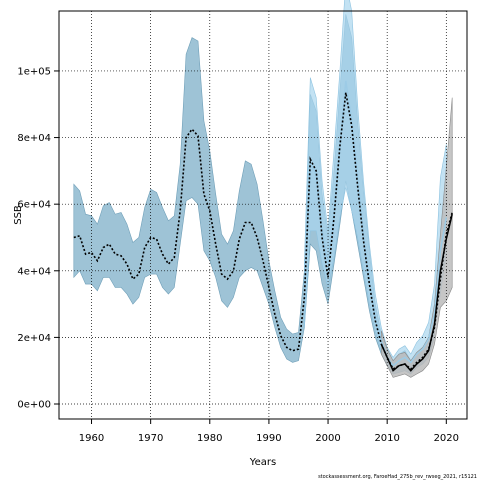 Image resolution: width=480 pixels, height=480 pixels. Describe the element at coordinates (18, 215) in the screenshot. I see `y-axis-title: SSB` at that location.